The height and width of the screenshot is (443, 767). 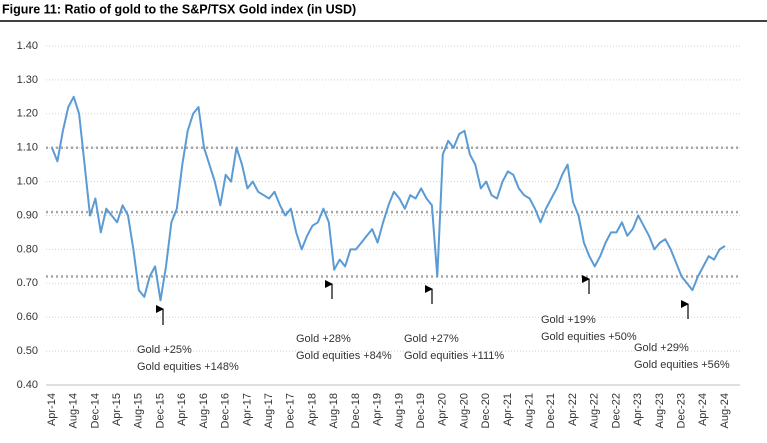 I want to click on annotation: Gold equities +50%, so click(x=589, y=337).